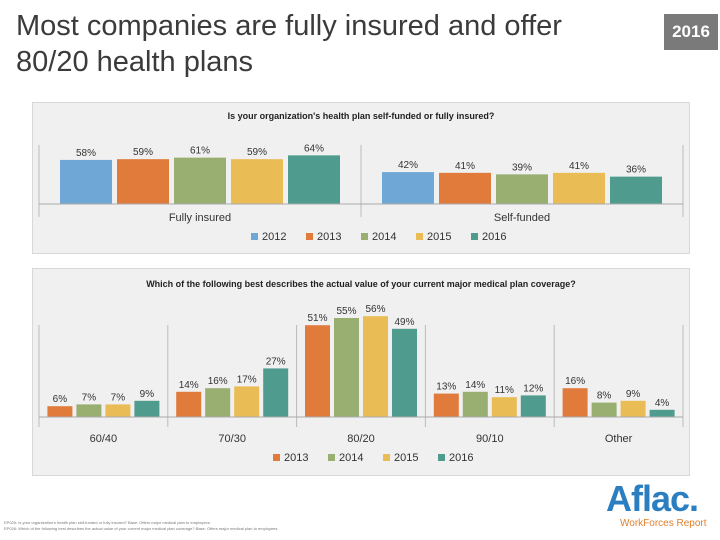 This screenshot has height=540, width=720. I want to click on data-label: 58%, so click(86, 153).